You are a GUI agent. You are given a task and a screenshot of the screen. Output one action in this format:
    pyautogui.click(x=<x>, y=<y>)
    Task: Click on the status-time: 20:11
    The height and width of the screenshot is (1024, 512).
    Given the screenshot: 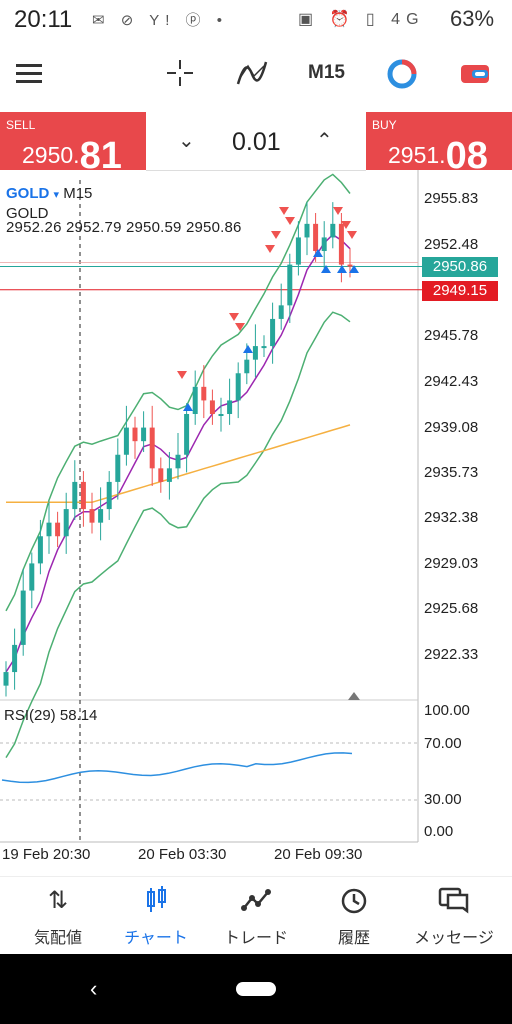 What is the action you would take?
    pyautogui.click(x=43, y=19)
    